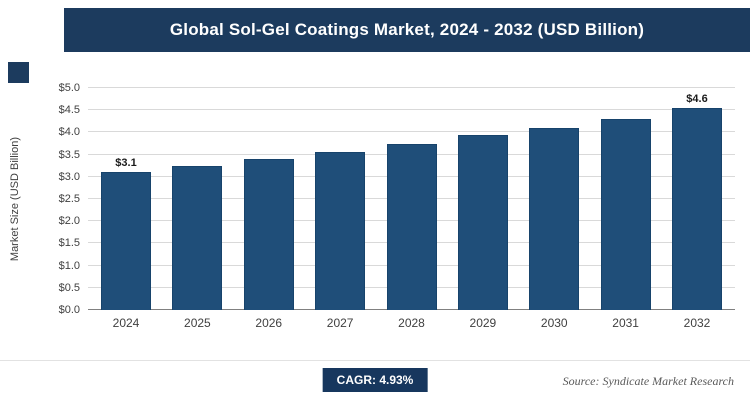 The height and width of the screenshot is (417, 750). What do you see at coordinates (269, 323) in the screenshot?
I see `x-tick-label: 2026` at bounding box center [269, 323].